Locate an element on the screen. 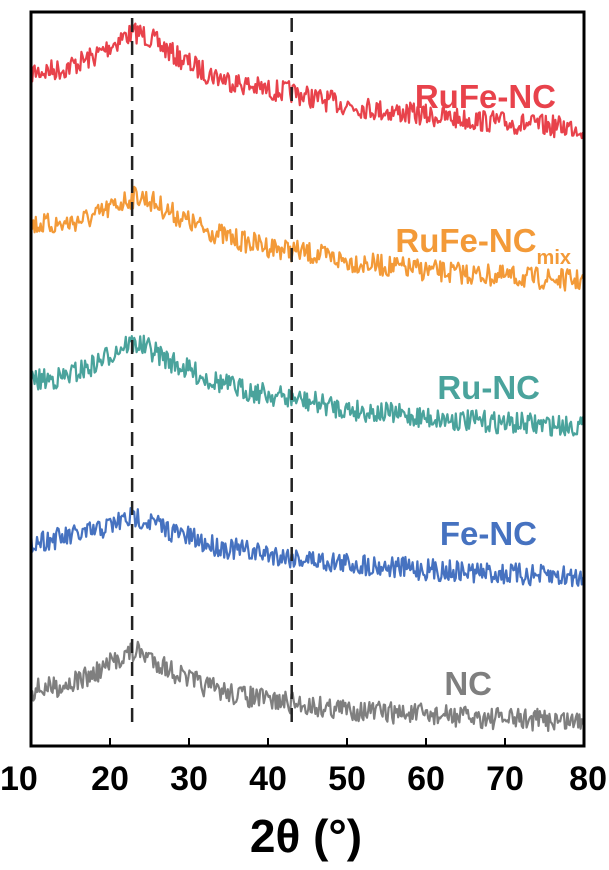 This screenshot has width=609, height=870. series-label-rufe-ncmix: RuFe-NCmix is located at coordinates (483, 245).